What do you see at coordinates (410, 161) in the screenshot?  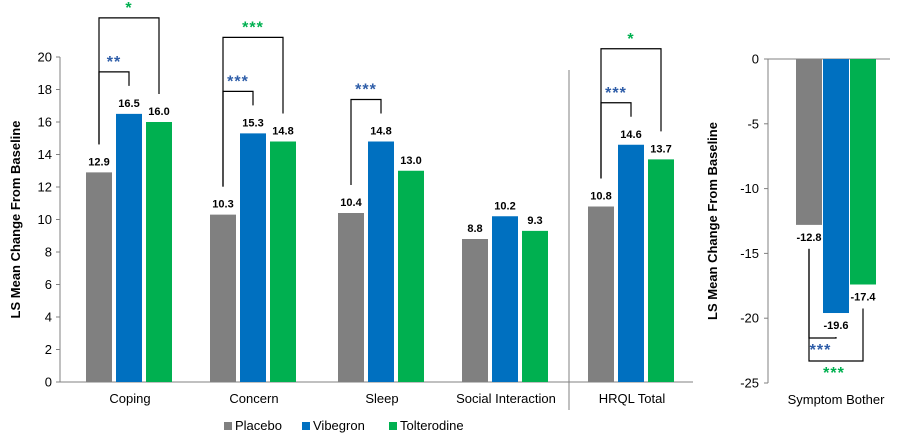 I see `data-label: 13.0` at bounding box center [410, 161].